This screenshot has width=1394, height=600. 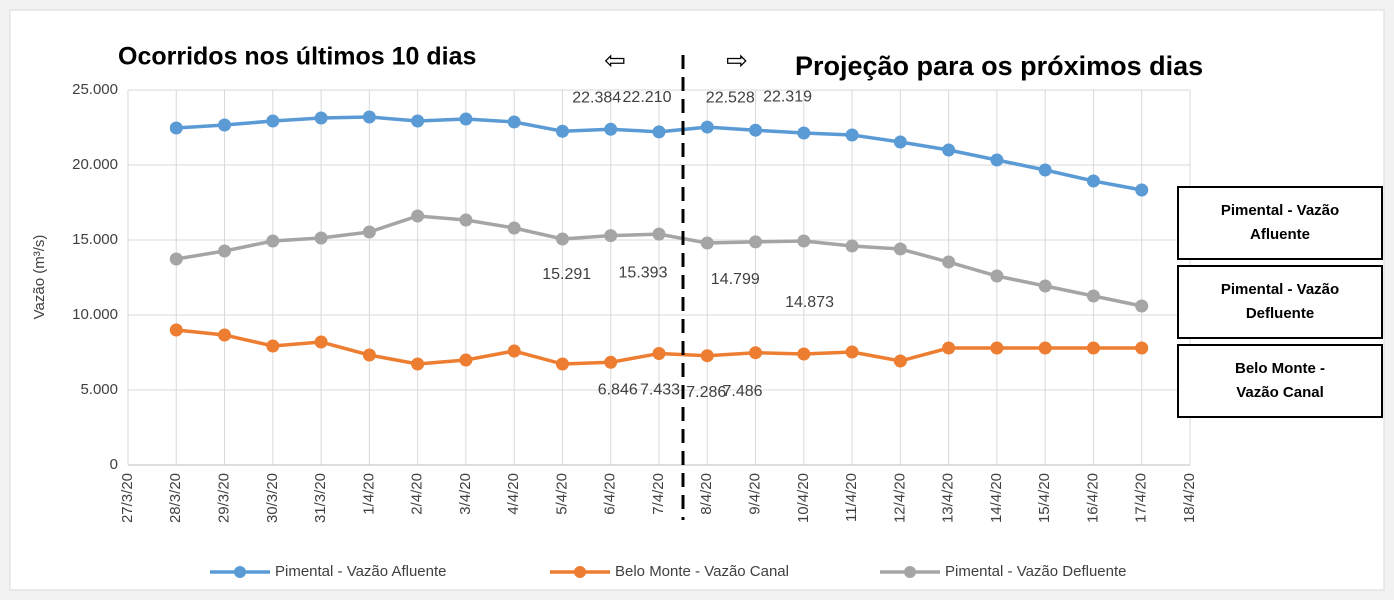 I want to click on x-tick-label: 30/3/20, so click(x=272, y=498).